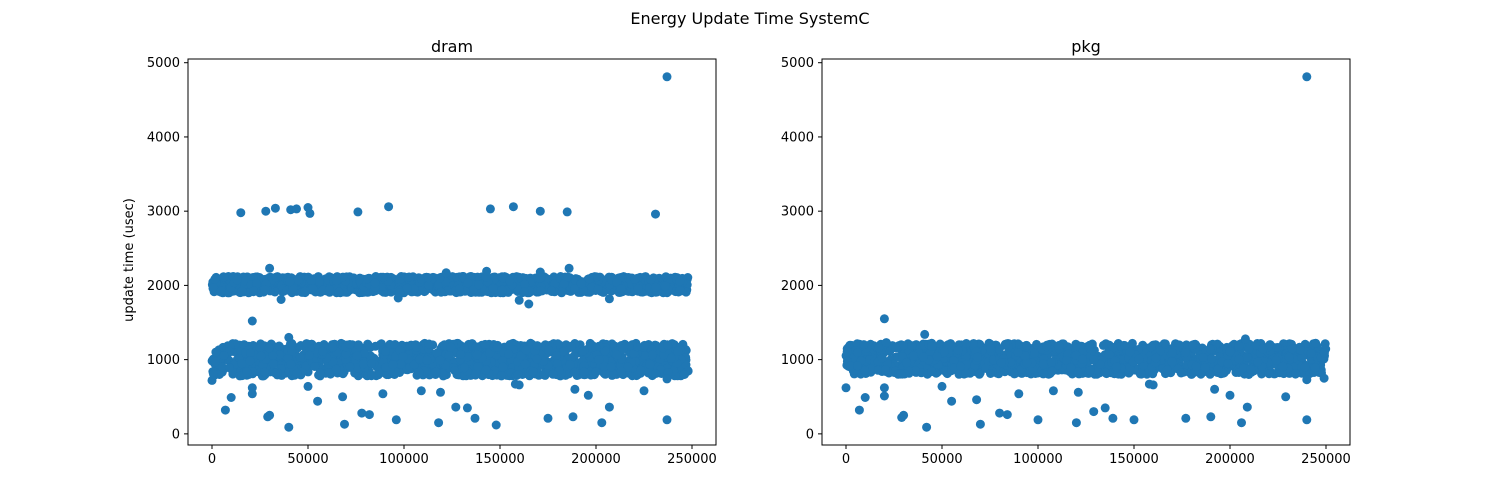 Image resolution: width=1500 pixels, height=500 pixels. What do you see at coordinates (941, 459) in the screenshot?
I see `x-tick-label: 50000` at bounding box center [941, 459].